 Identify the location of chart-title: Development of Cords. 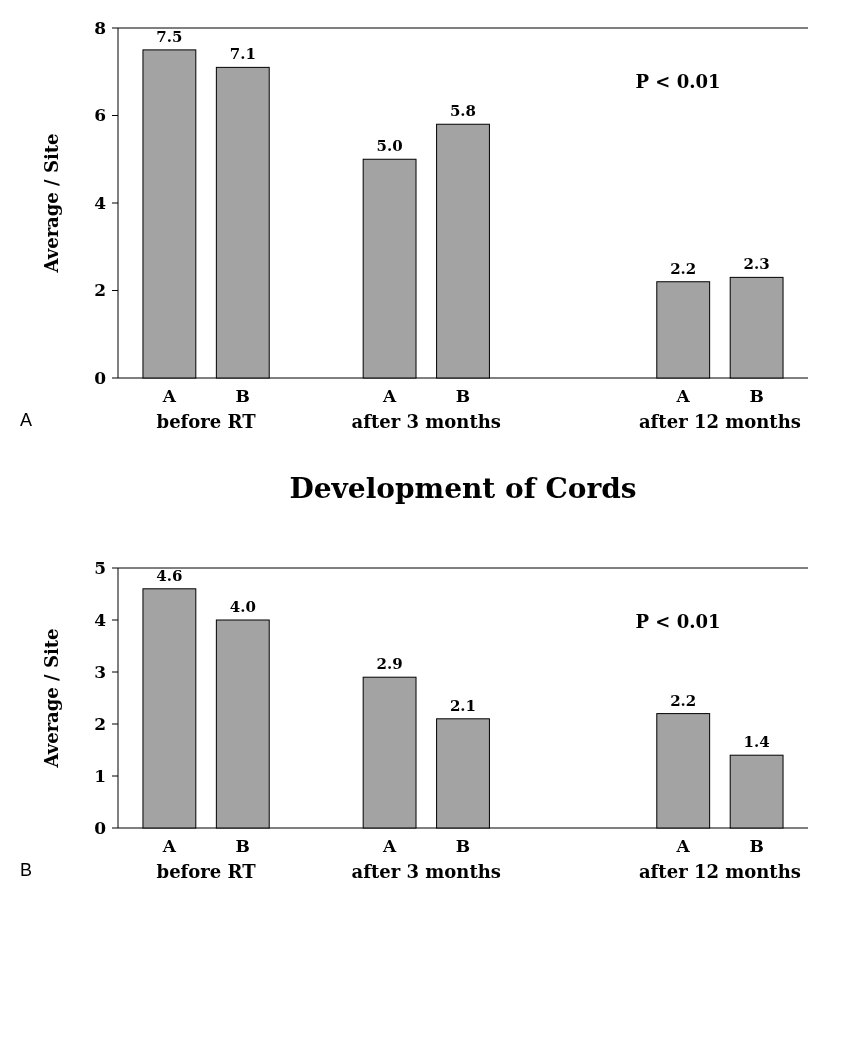
(463, 488).